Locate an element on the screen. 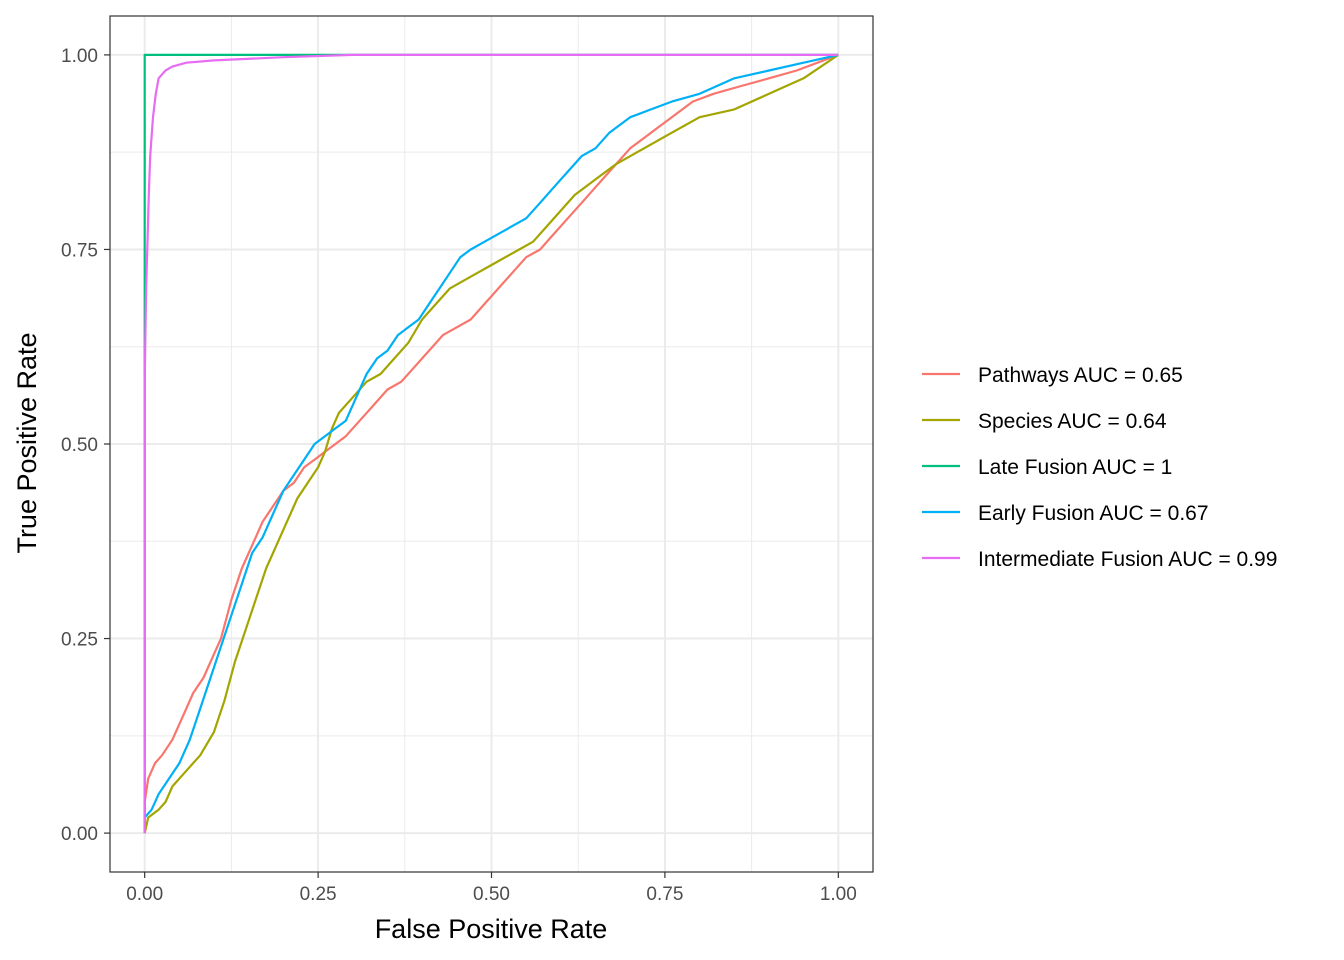 The image size is (1344, 960). legend-label-2: Species AUC = 0.64 is located at coordinates (1072, 421).